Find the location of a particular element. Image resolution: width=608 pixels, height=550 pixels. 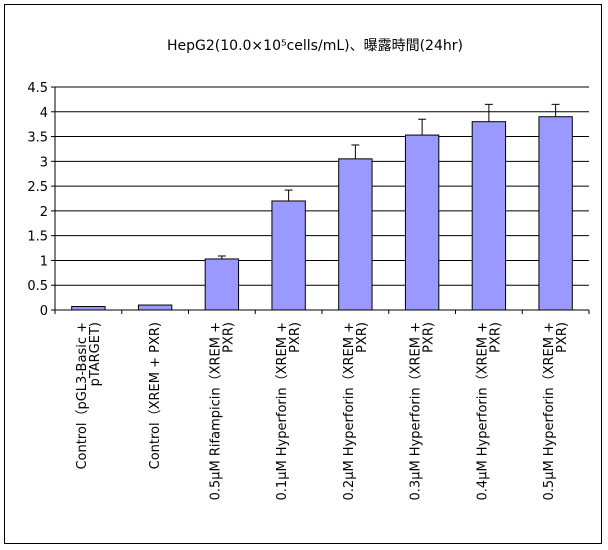

x-category-label: 0.5μM Hyperforin（XREM + is located at coordinates (549, 411).